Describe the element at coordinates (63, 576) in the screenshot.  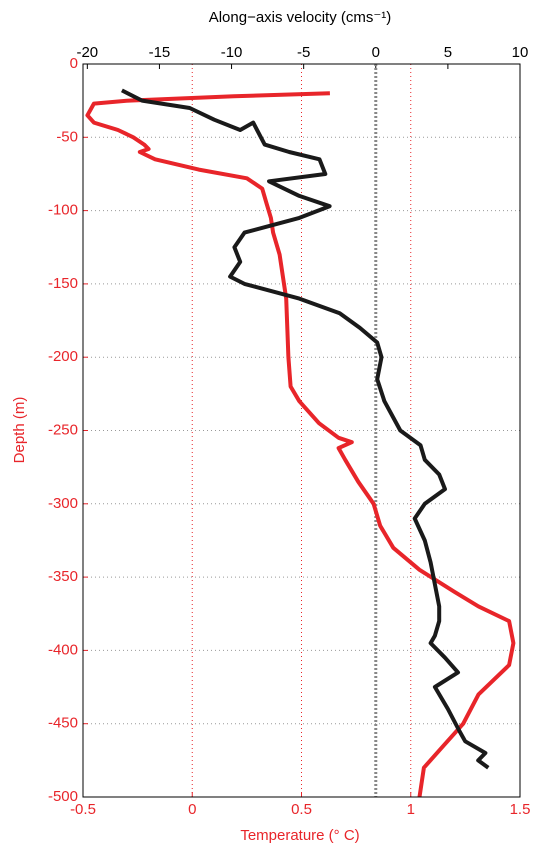
I see `y-tick-label: -350` at that location.